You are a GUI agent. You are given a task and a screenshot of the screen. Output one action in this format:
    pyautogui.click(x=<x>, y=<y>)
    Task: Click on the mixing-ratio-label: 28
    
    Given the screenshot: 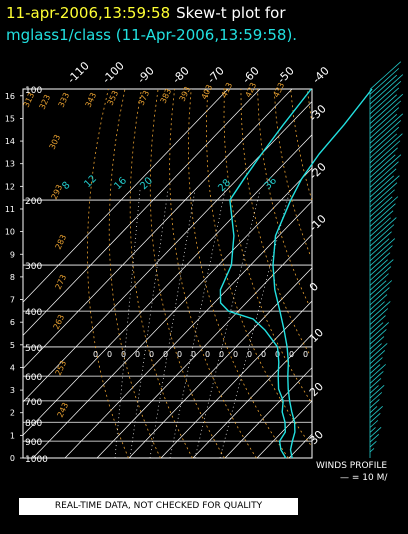 What is the action you would take?
    pyautogui.click(x=224, y=185)
    